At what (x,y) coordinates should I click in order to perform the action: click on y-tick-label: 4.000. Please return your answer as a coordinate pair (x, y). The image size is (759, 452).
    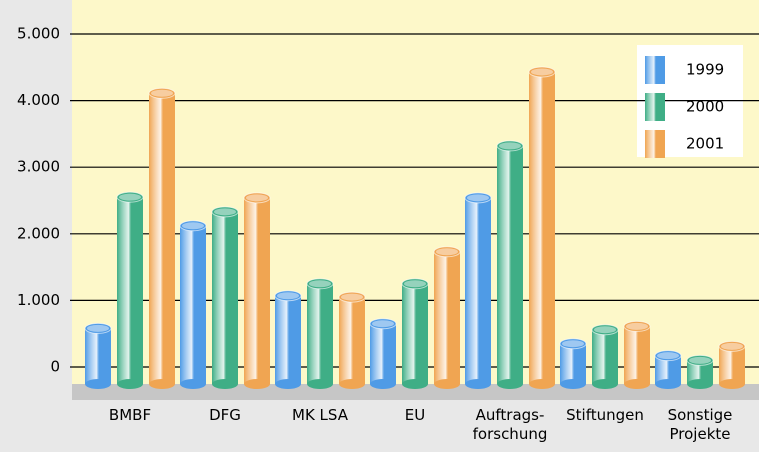
    Looking at the image, I should click on (38, 100).